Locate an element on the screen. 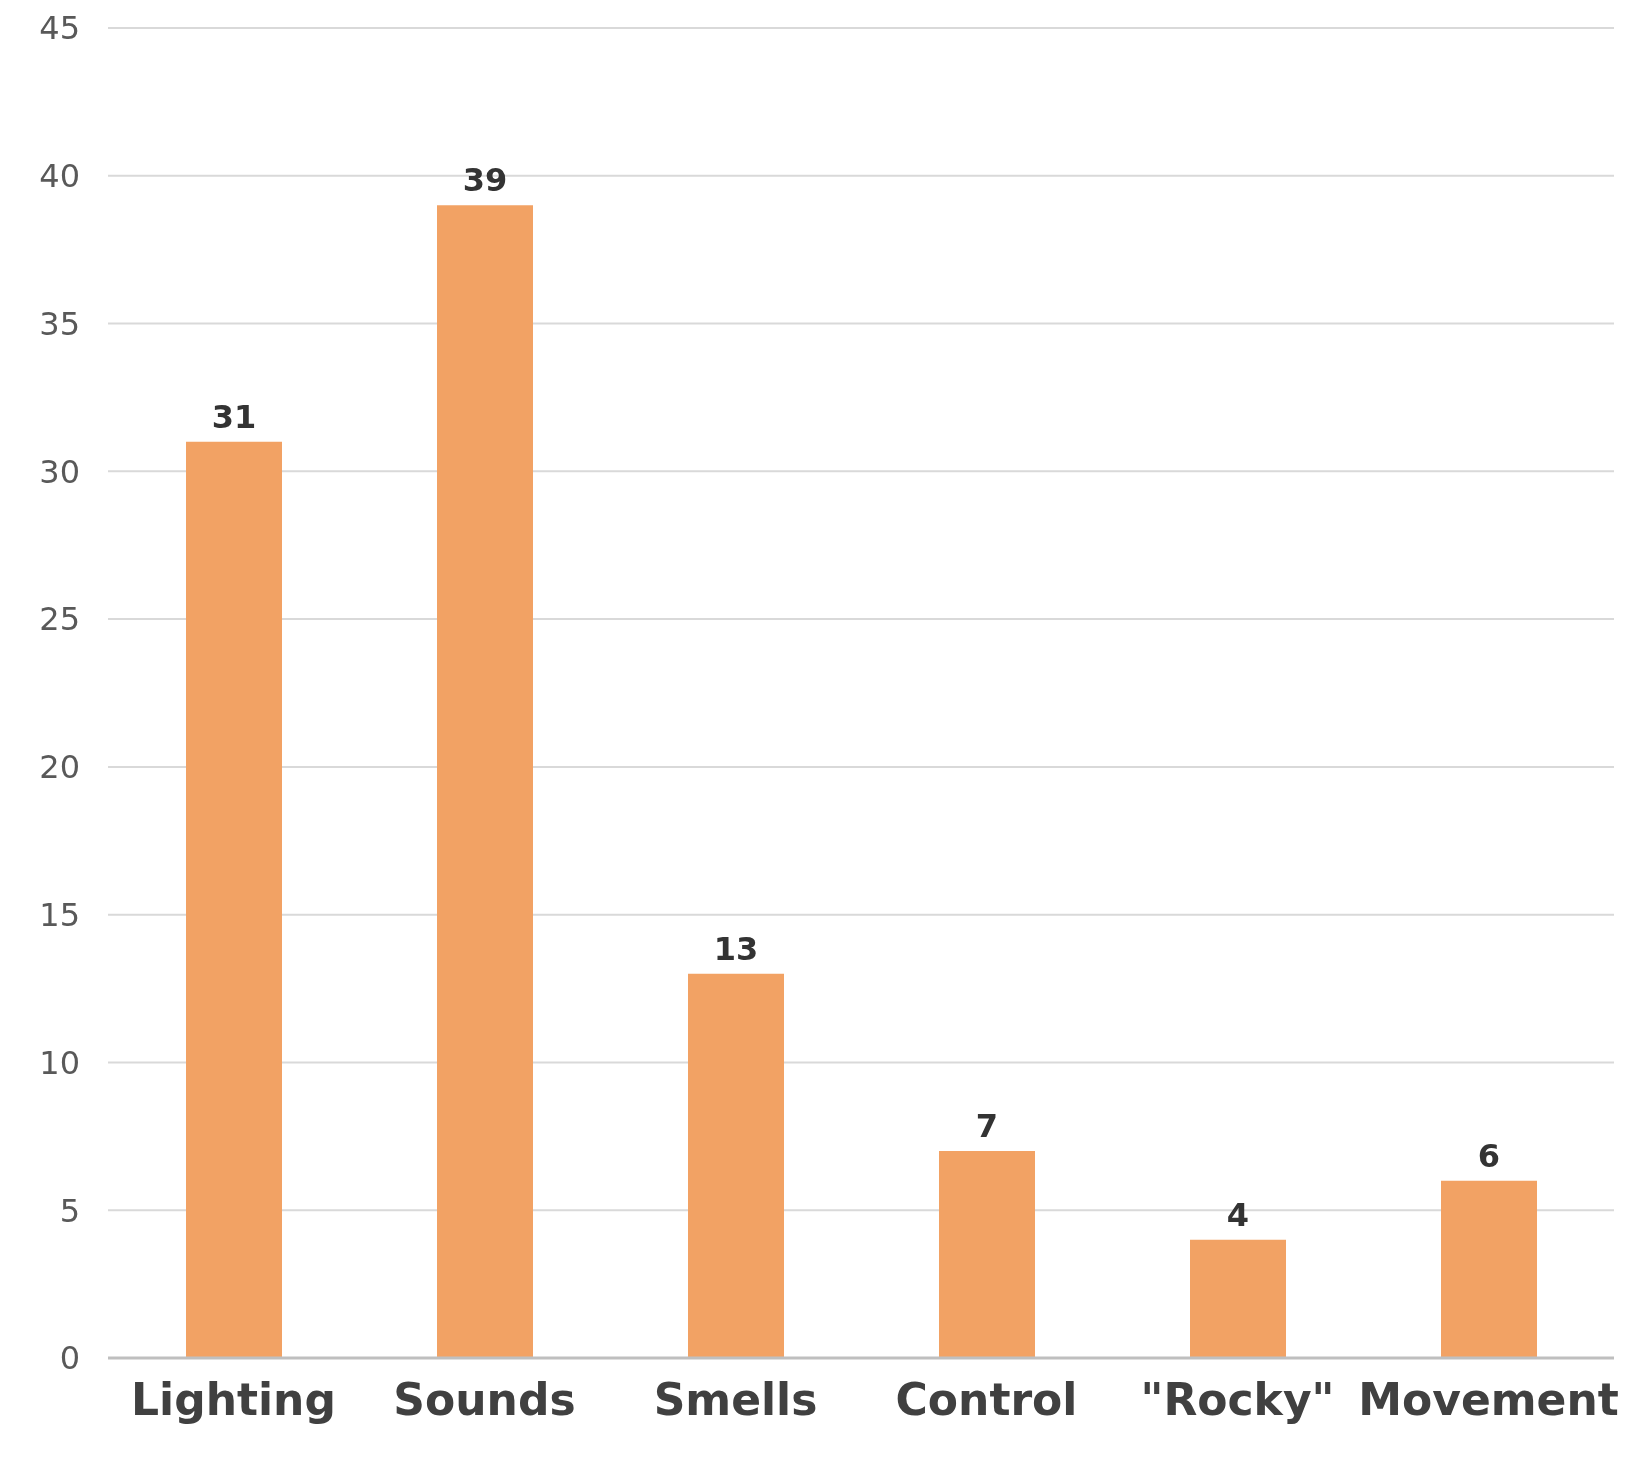  data-label: 7 is located at coordinates (987, 1126).